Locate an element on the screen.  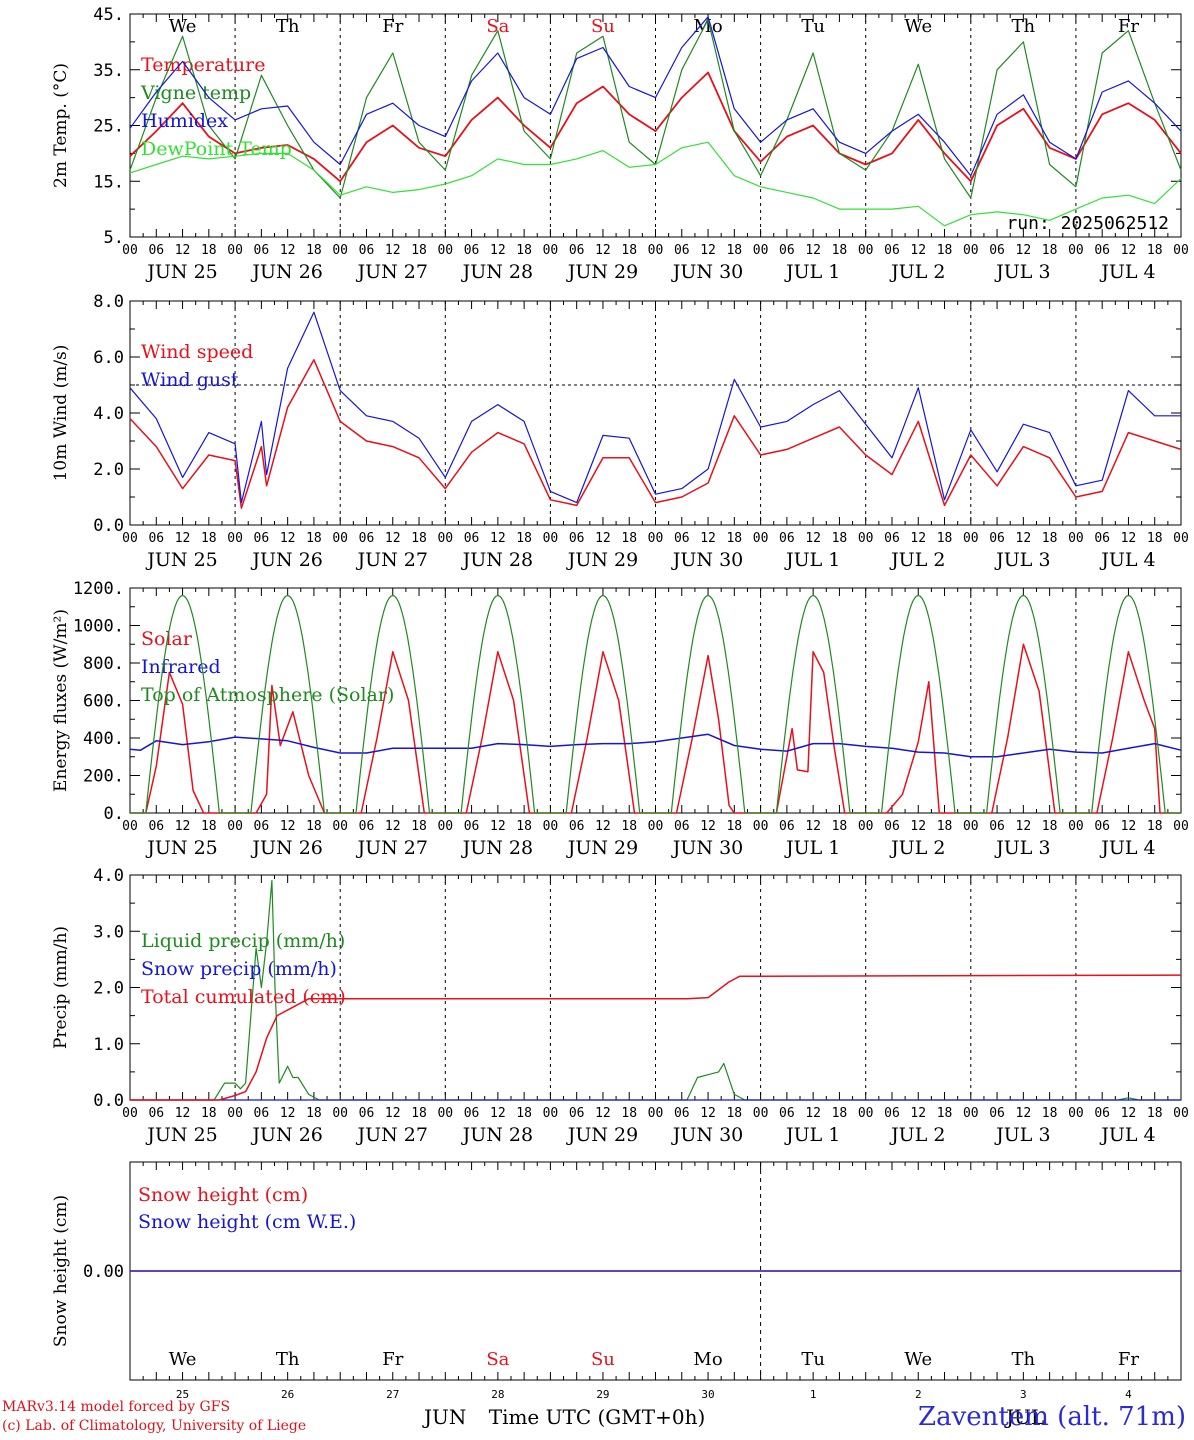
day-name: Sa is located at coordinates (497, 1359).